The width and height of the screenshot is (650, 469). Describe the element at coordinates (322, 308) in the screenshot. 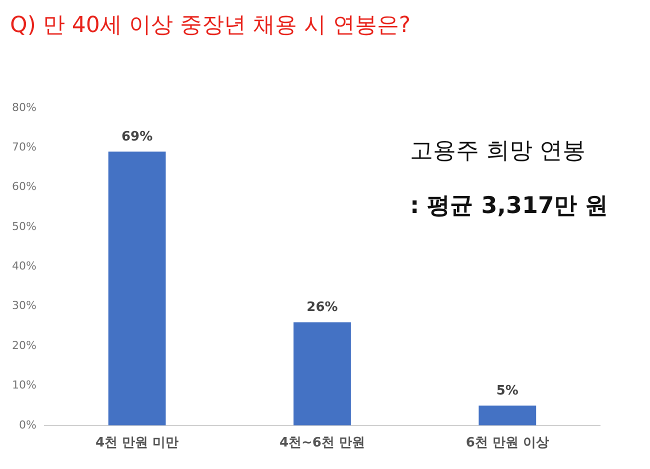

I see `data-label: 26%` at that location.